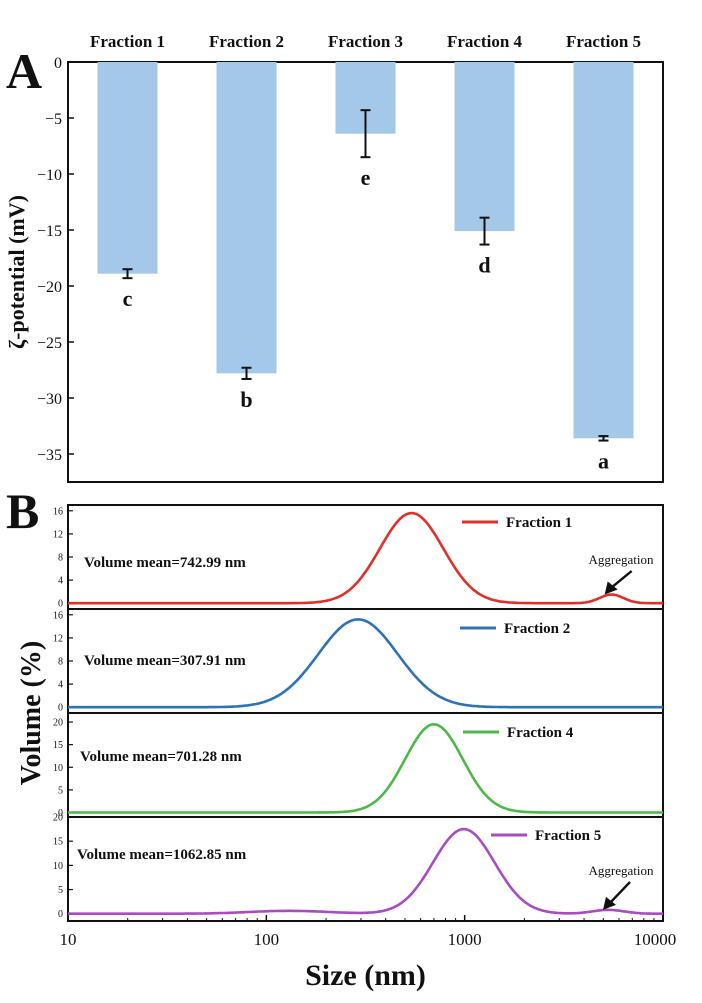  What do you see at coordinates (539, 523) in the screenshot?
I see `legend-label: Fraction 1` at bounding box center [539, 523].